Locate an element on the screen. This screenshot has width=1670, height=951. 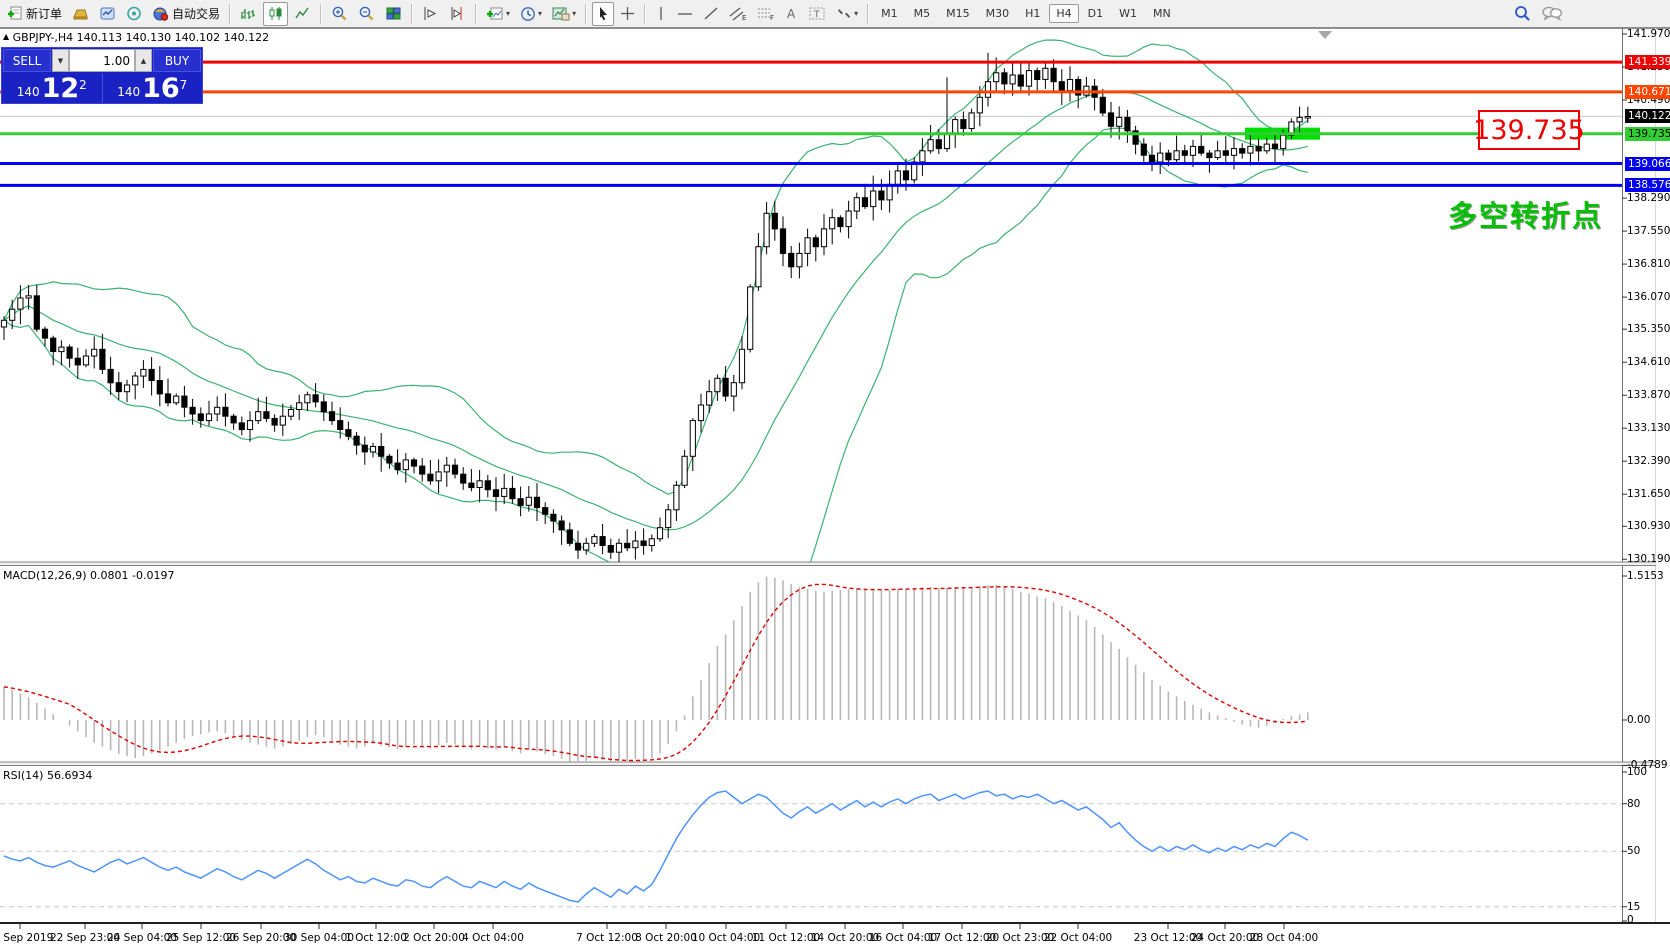
bar-chart-button is located at coordinates (248, 14).